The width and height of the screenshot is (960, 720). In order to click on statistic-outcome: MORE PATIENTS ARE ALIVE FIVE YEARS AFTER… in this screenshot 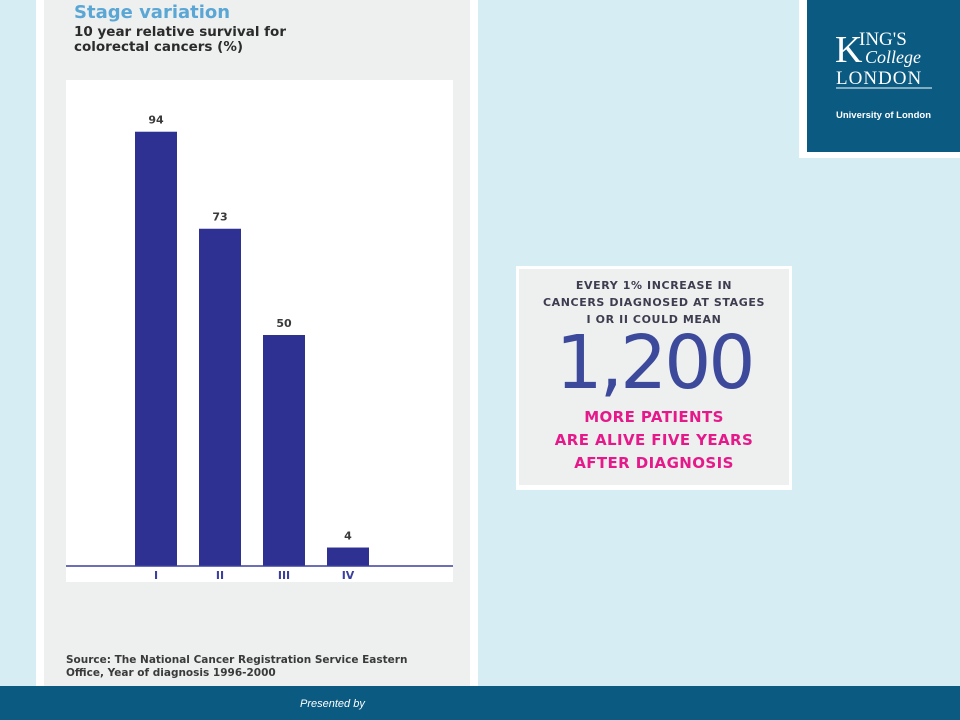, I will do `click(654, 440)`.